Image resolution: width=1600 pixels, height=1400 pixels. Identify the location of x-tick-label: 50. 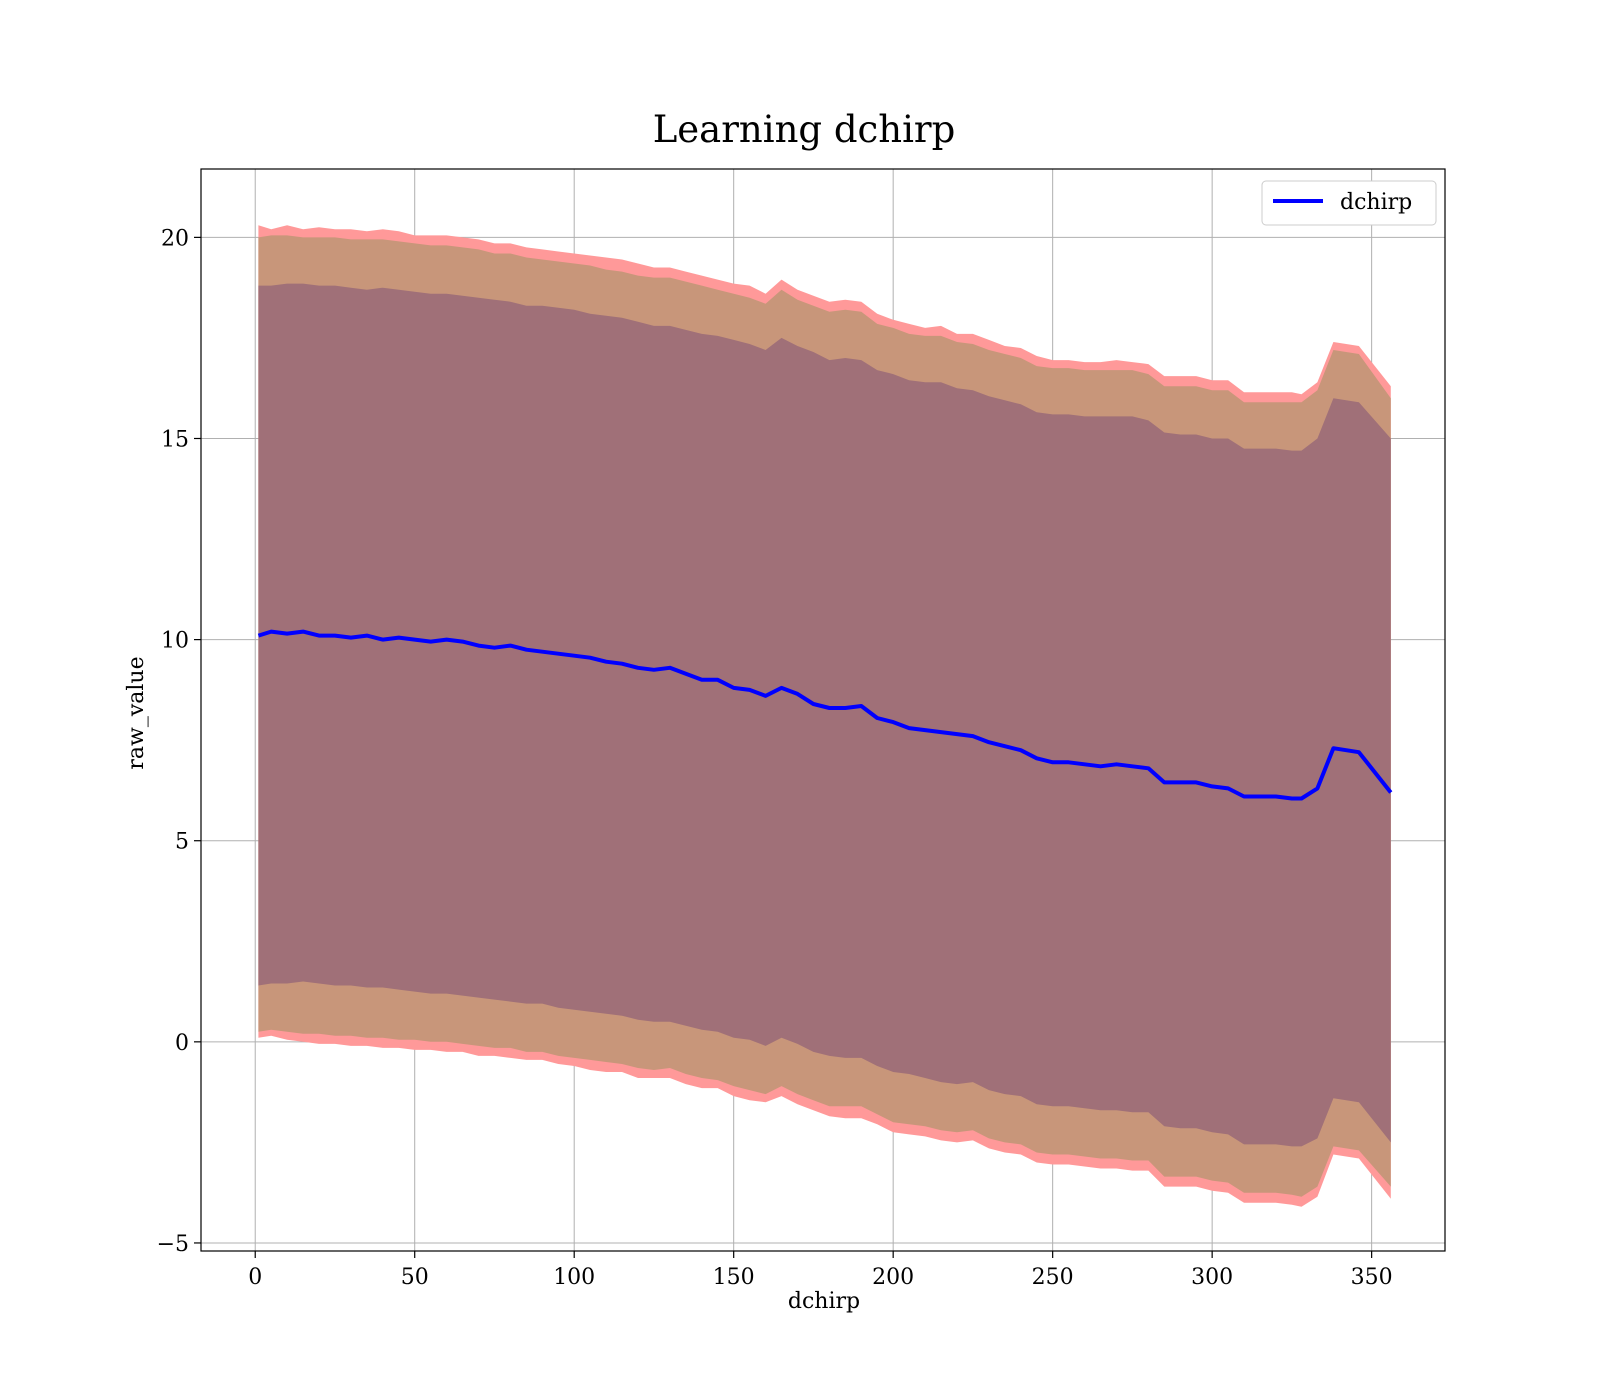
(415, 1277).